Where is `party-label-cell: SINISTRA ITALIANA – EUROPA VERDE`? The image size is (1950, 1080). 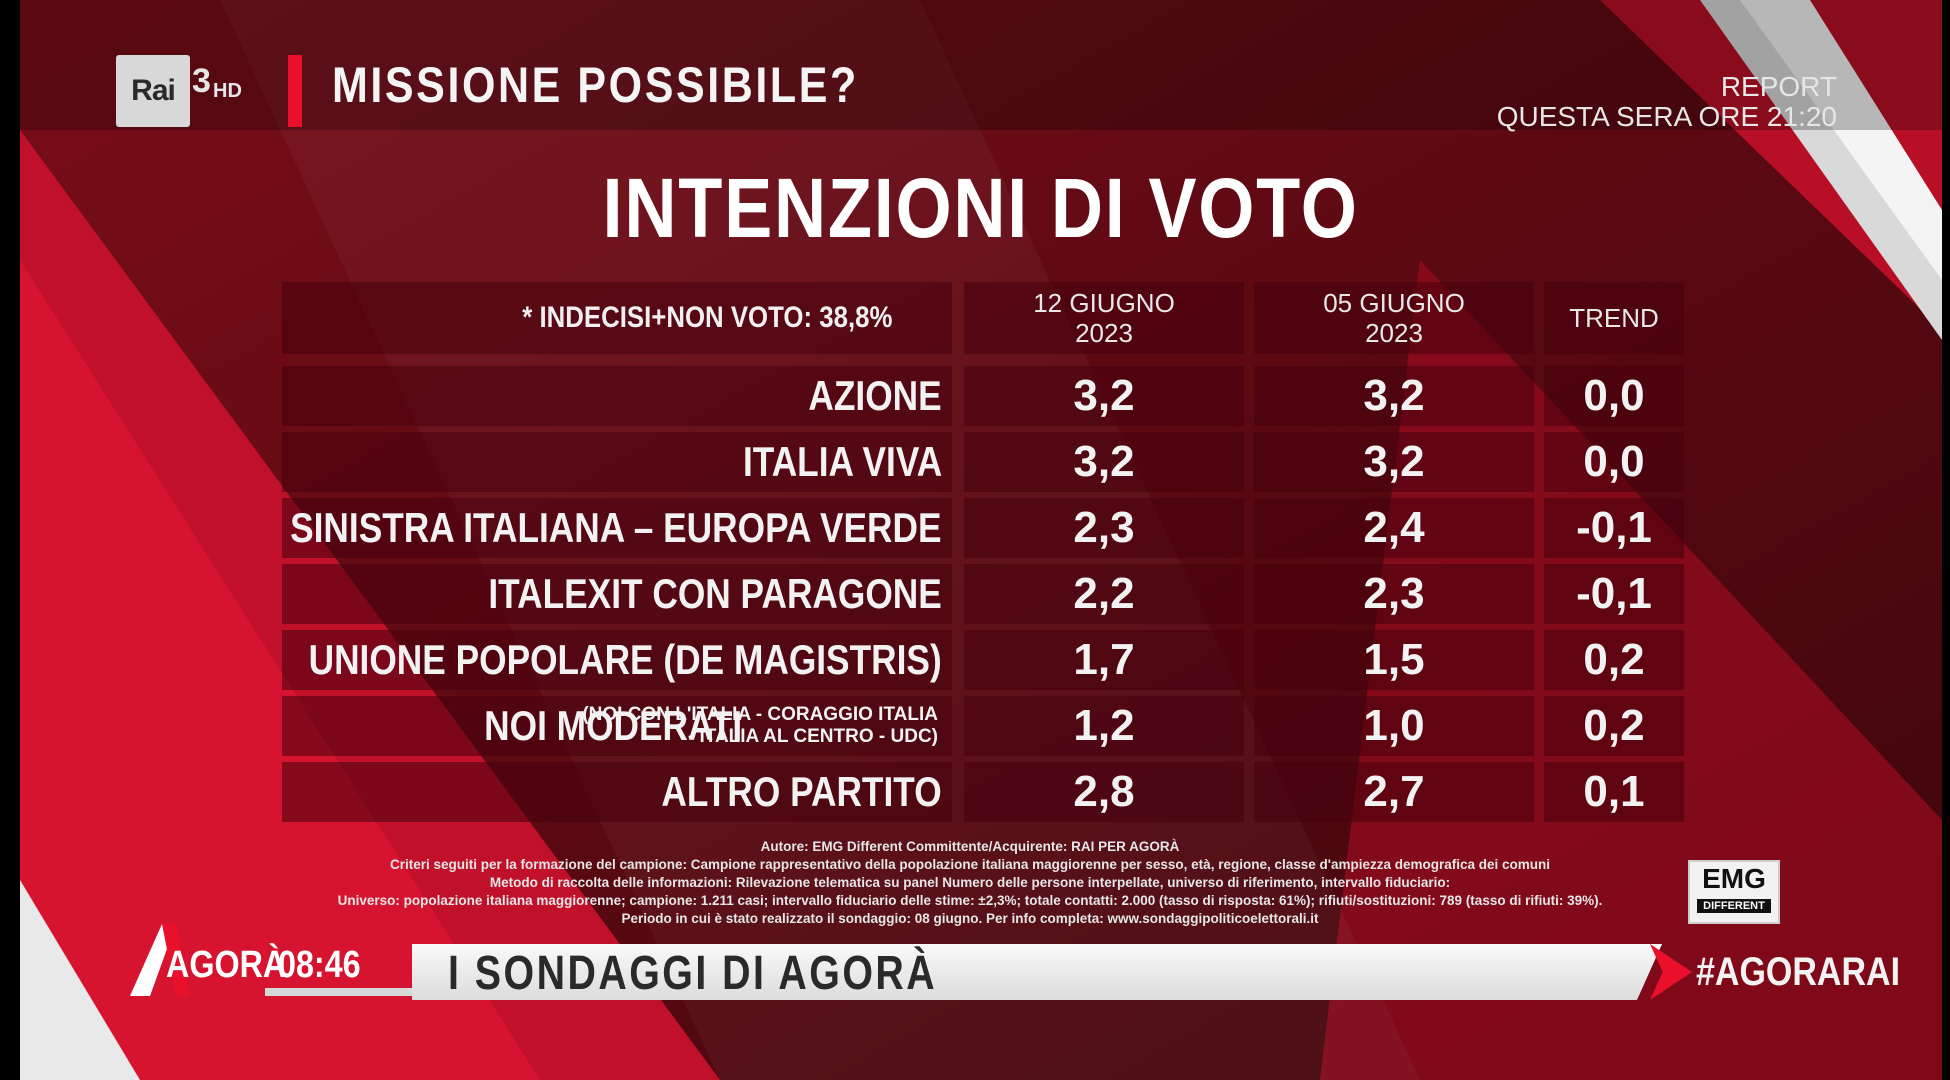 party-label-cell: SINISTRA ITALIANA – EUROPA VERDE is located at coordinates (617, 528).